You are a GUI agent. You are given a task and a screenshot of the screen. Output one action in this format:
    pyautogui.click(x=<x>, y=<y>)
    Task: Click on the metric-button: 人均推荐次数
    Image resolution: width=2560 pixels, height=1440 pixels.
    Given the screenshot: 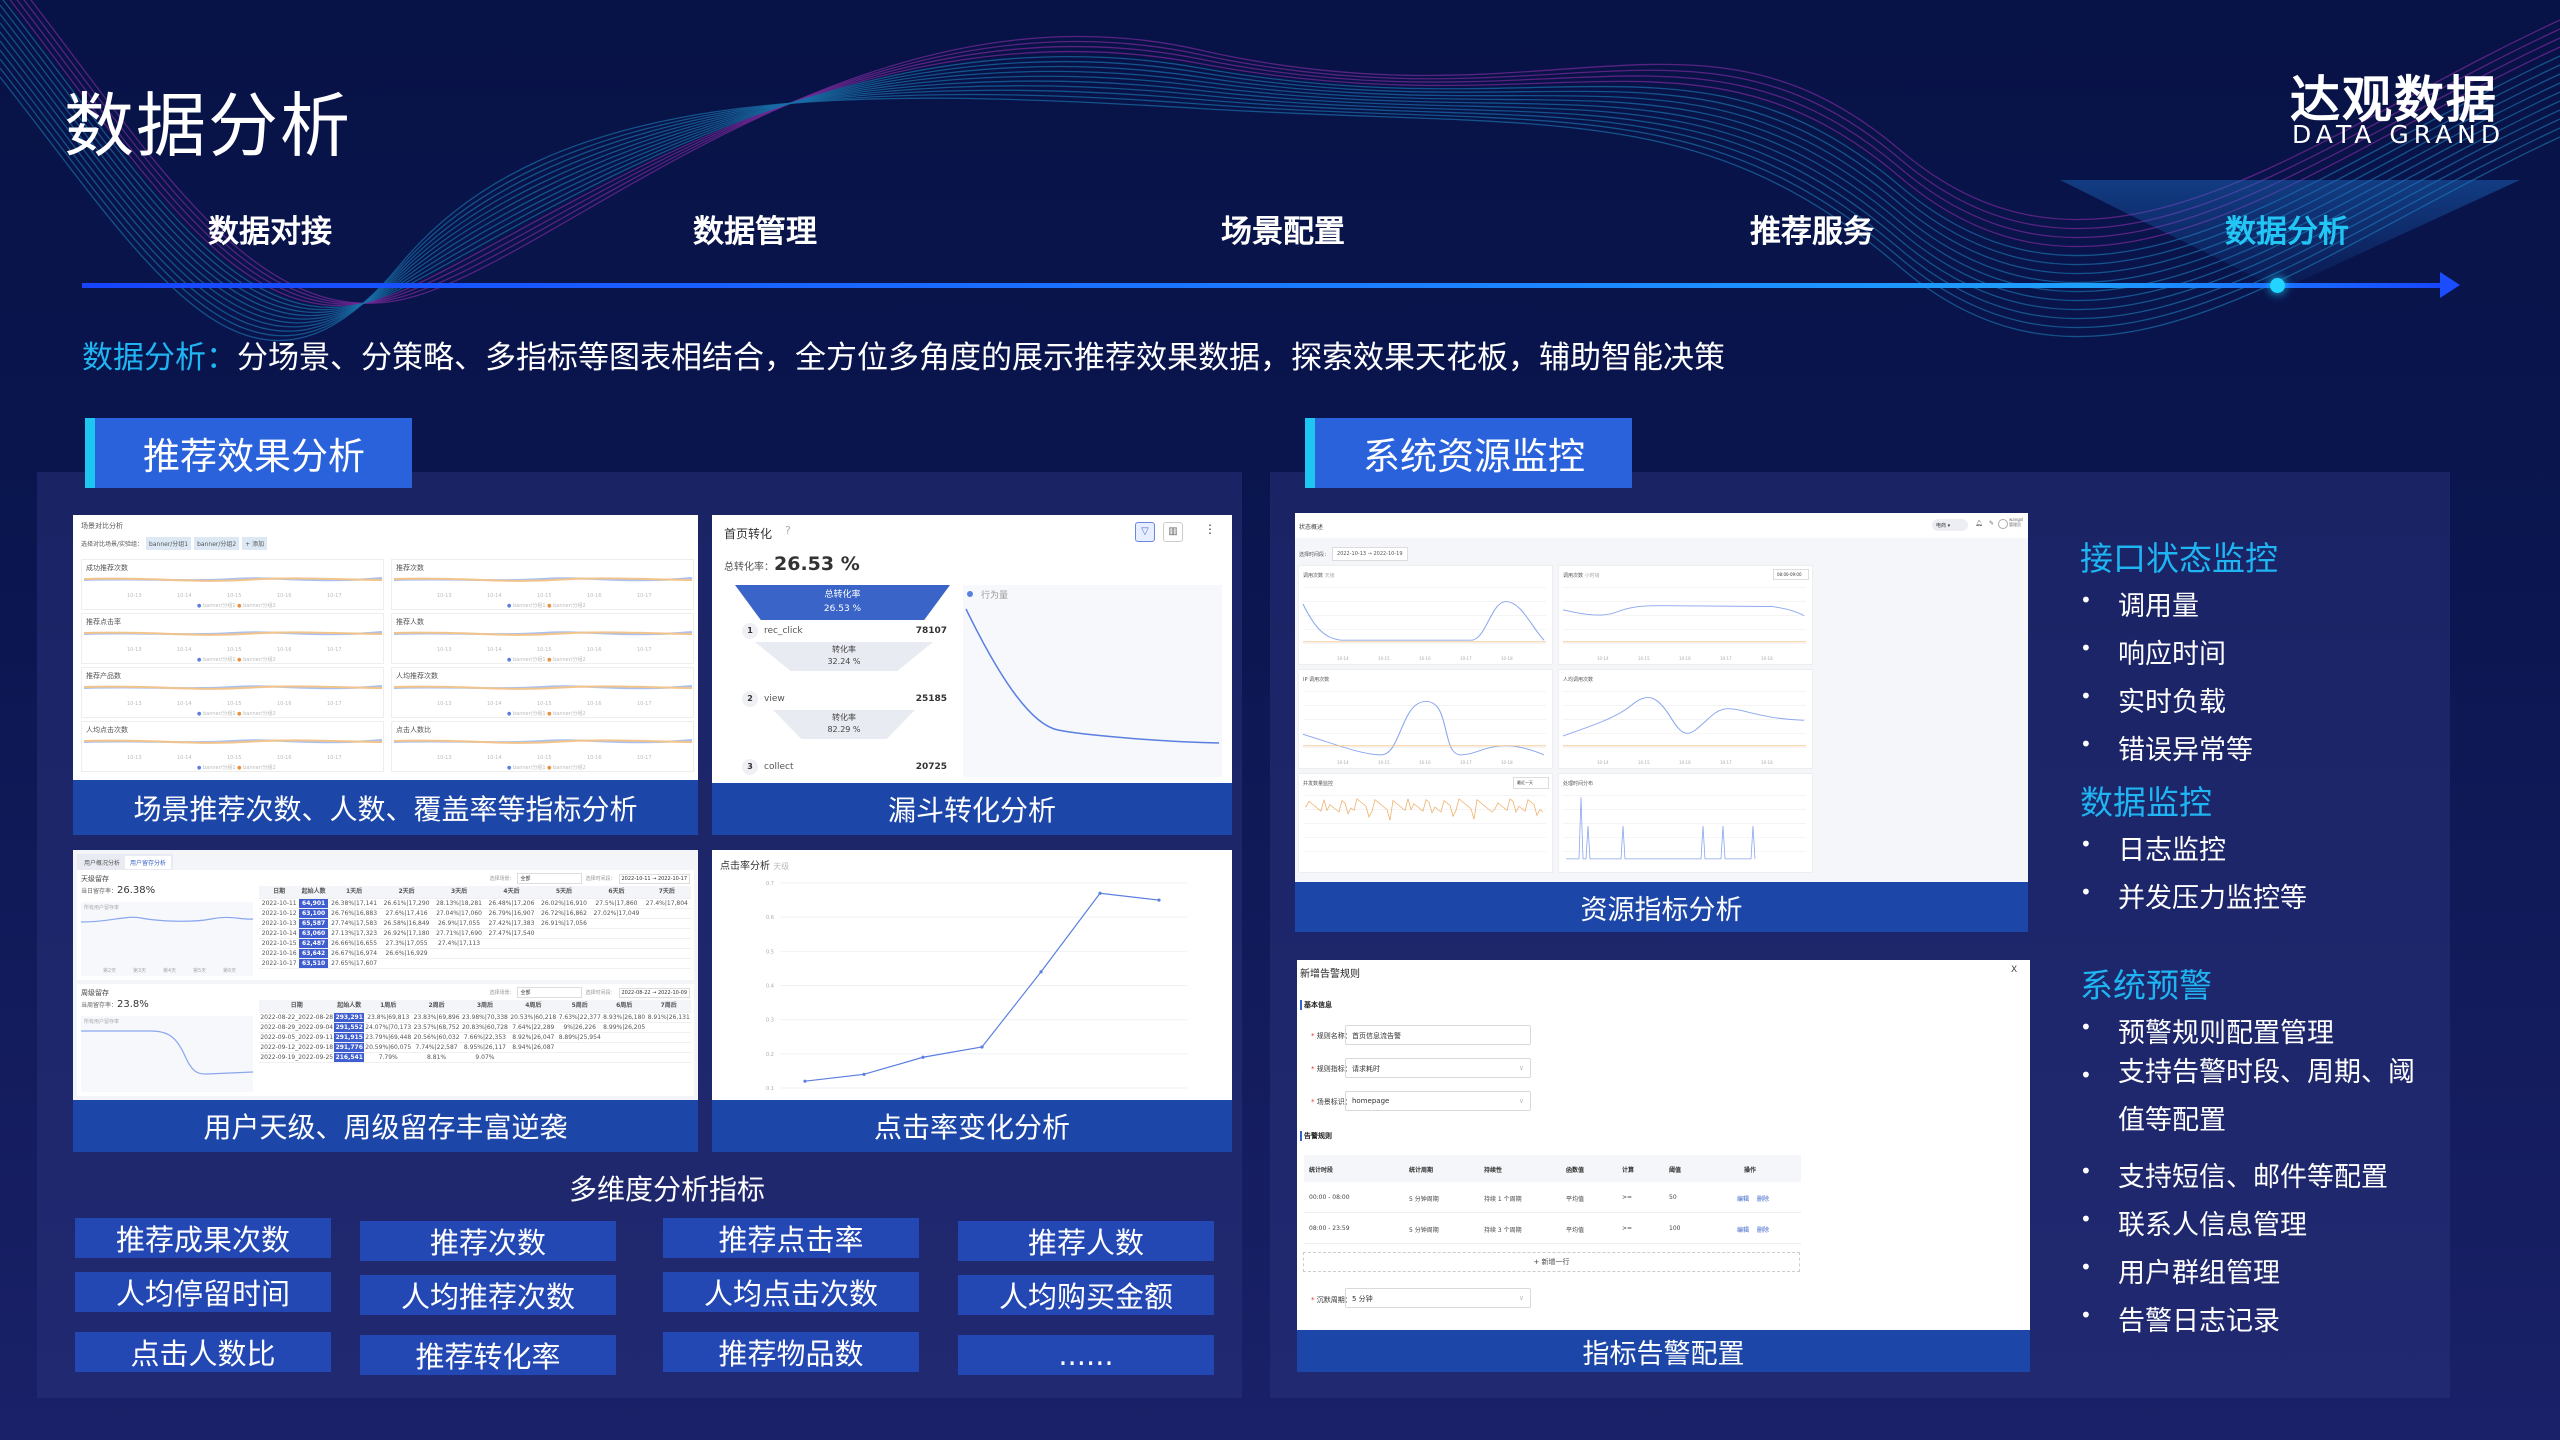 What is the action you would take?
    pyautogui.click(x=488, y=1295)
    